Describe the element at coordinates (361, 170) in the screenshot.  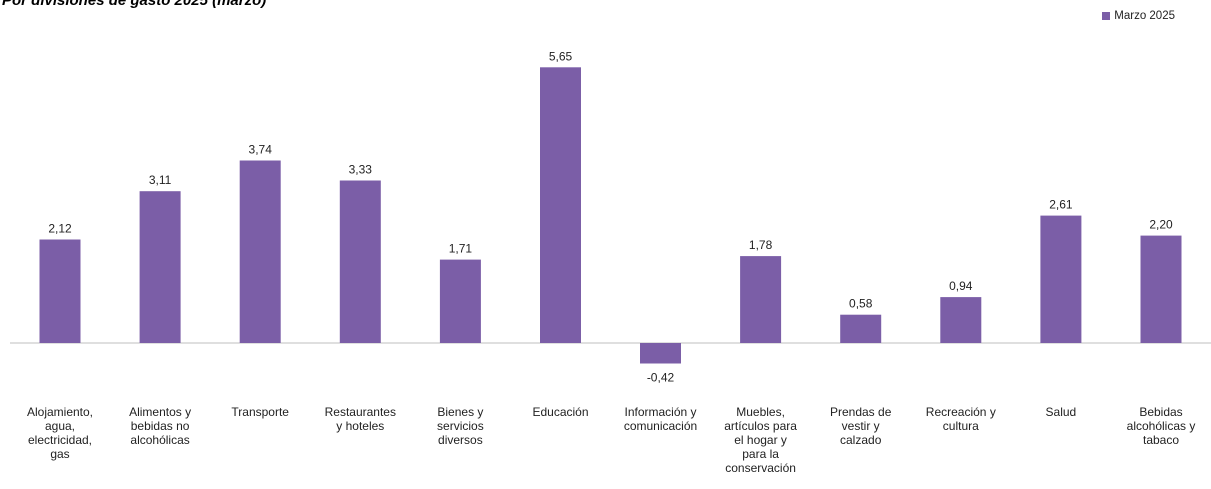
I see `data-label: 3,33` at that location.